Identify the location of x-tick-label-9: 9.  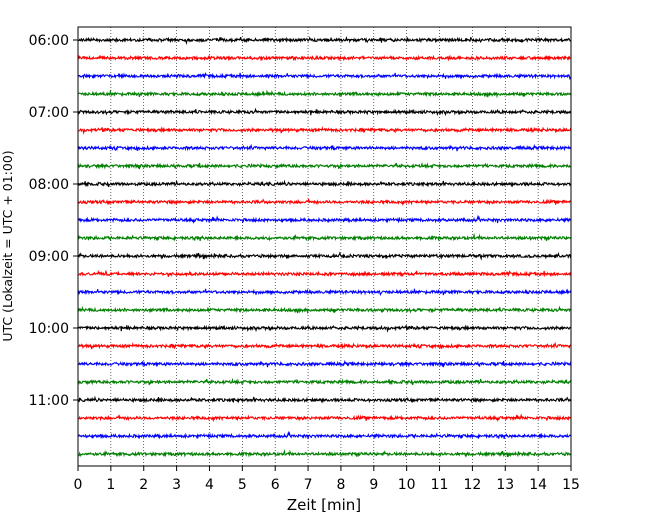
(373, 485).